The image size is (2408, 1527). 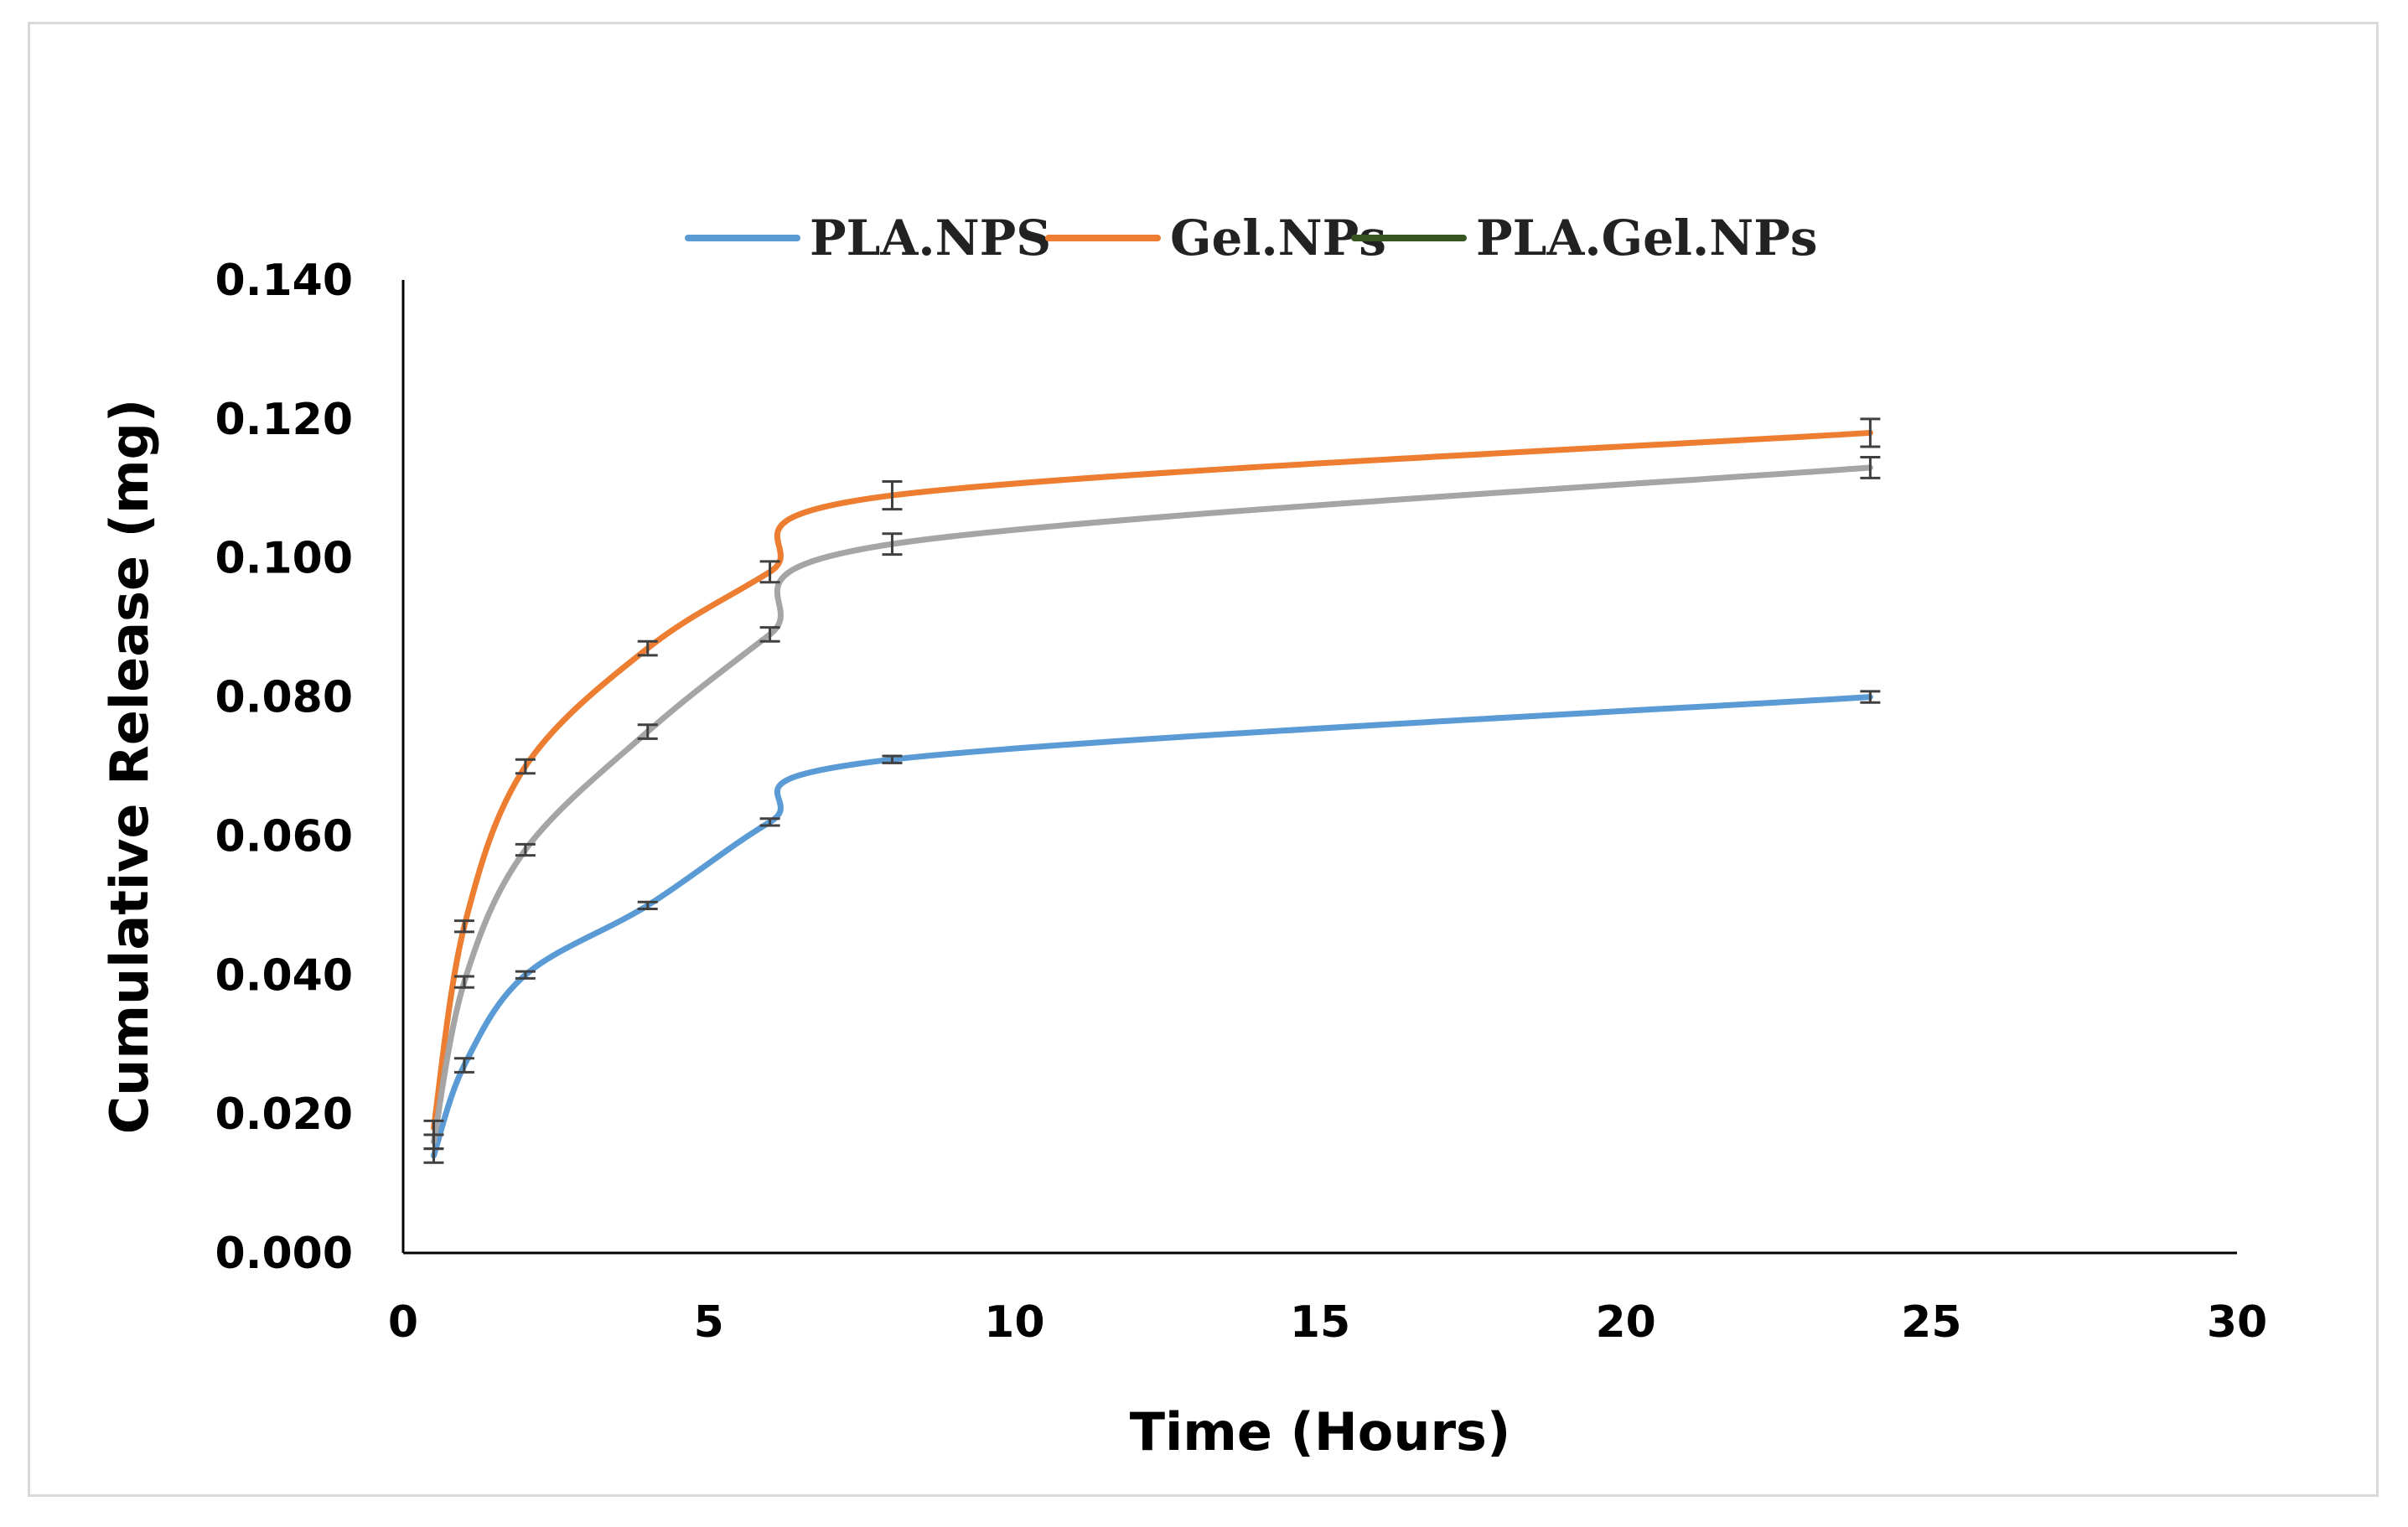 I want to click on legend-label-gel-nps: Gel.NPs, so click(x=1278, y=239).